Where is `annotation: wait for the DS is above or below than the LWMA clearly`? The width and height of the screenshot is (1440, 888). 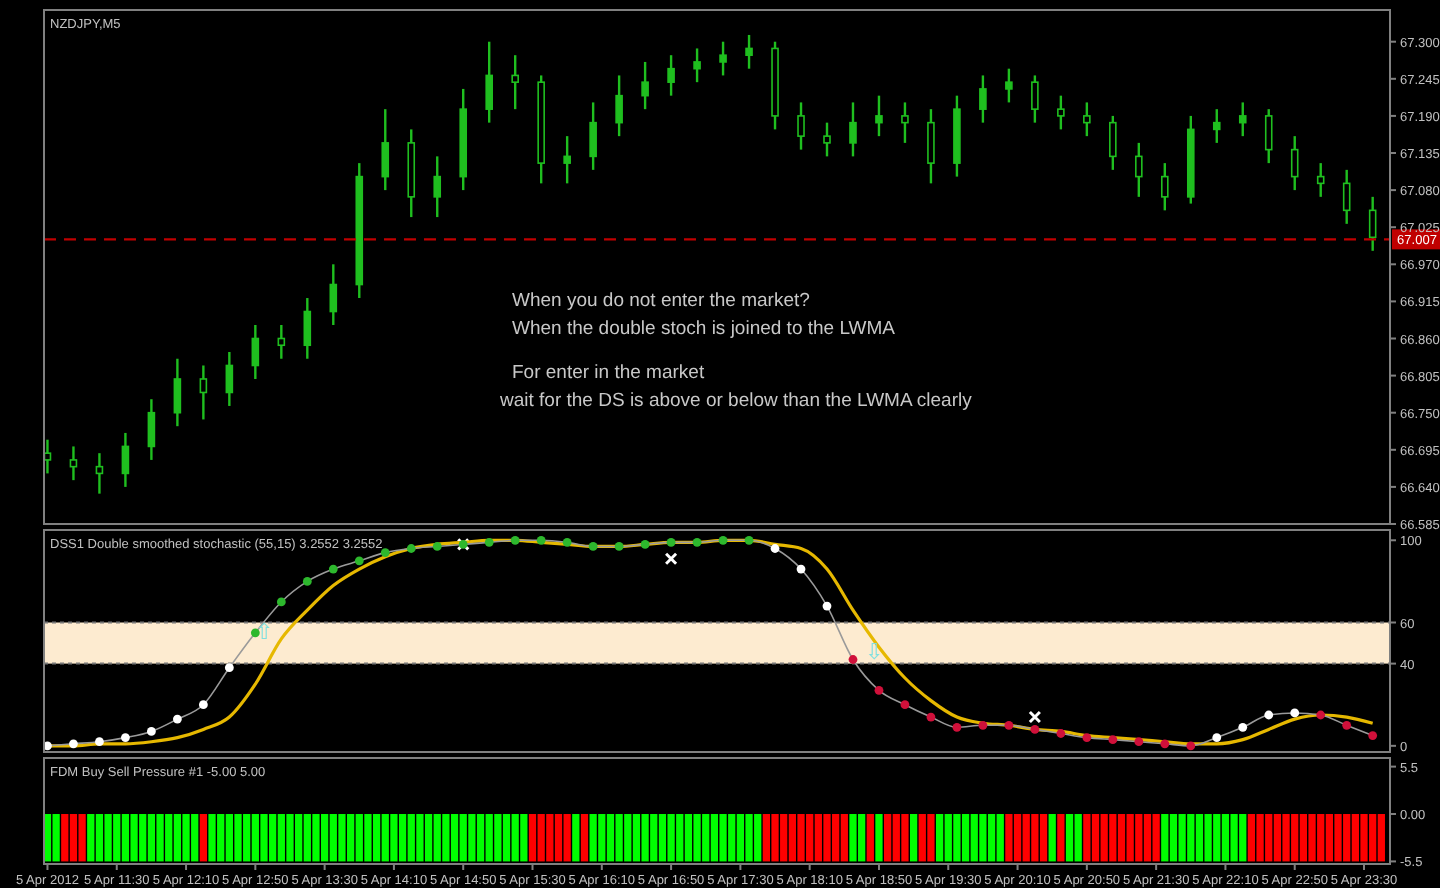 annotation: wait for the DS is above or below than the LWMA clearly is located at coordinates (735, 401).